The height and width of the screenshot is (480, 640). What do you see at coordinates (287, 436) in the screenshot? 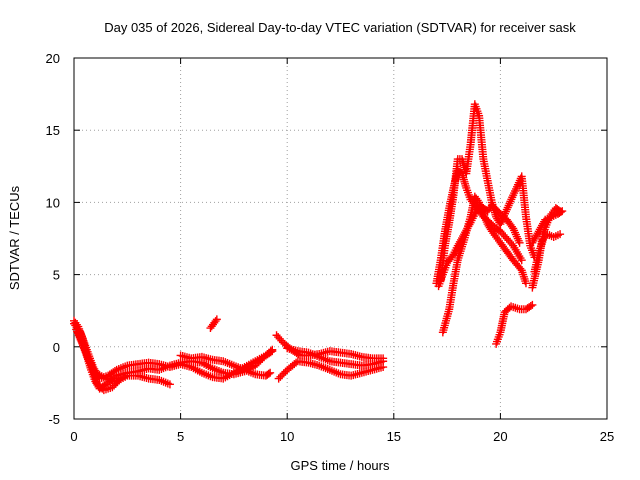
I see `x-tick-label: 10` at bounding box center [287, 436].